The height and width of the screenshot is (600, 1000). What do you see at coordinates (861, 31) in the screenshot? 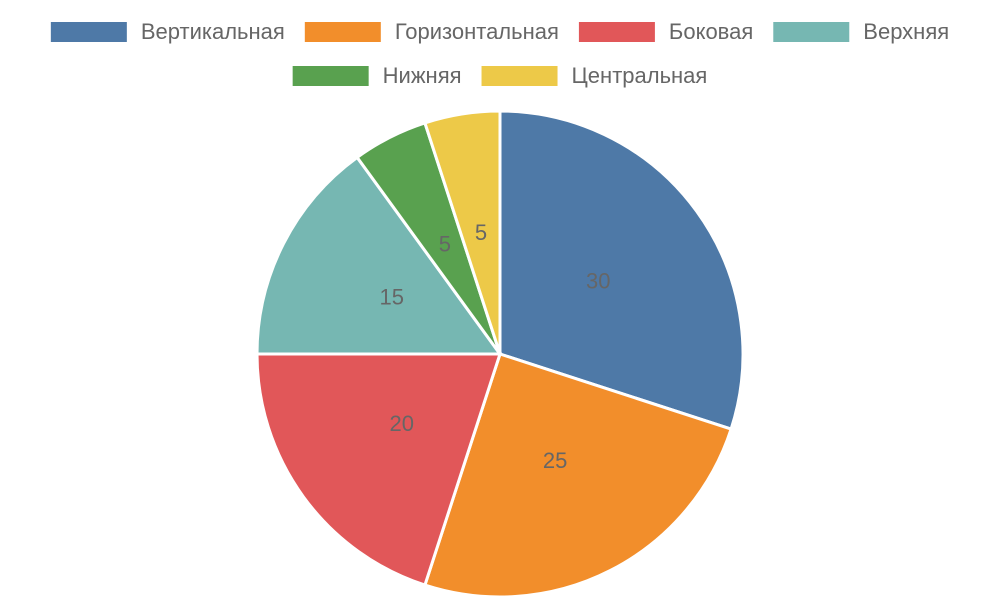
I see `legend-item: Верхняя` at bounding box center [861, 31].